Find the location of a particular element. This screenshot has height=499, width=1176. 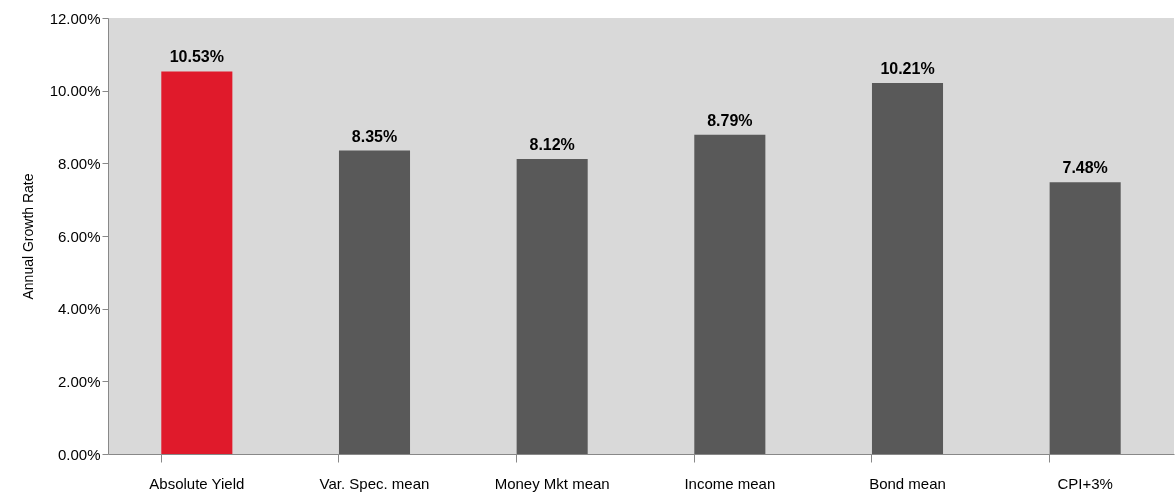

y-tick-label: 8.00% is located at coordinates (79, 163).